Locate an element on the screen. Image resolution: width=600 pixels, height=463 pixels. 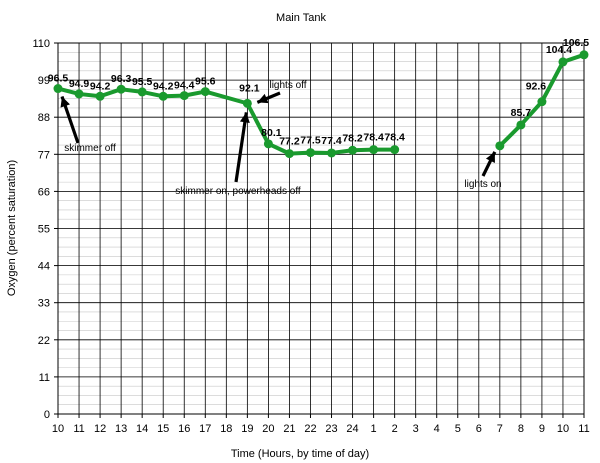
x-tick-label: 16 is located at coordinates (184, 429).